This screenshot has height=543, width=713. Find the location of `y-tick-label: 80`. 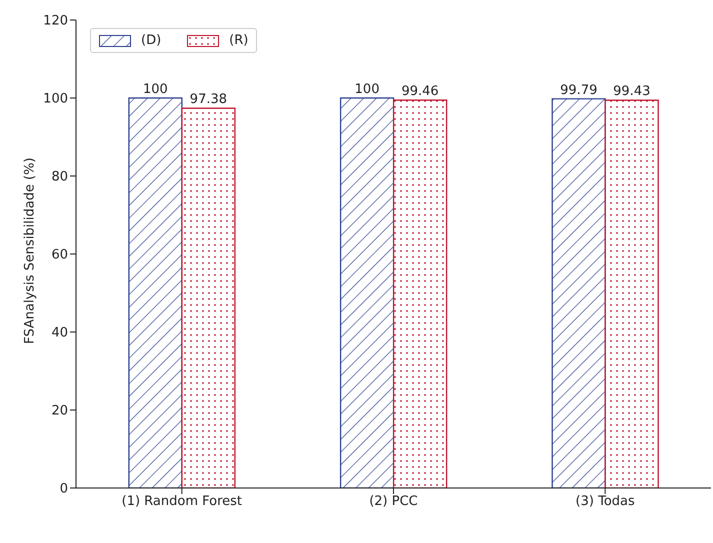

y-tick-label: 80 is located at coordinates (59, 177).